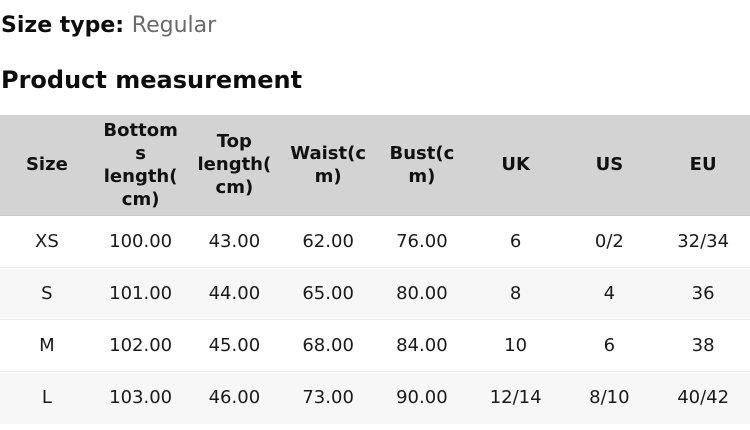 Image resolution: width=750 pixels, height=430 pixels. What do you see at coordinates (234, 242) in the screenshot?
I see `cell-top-length: 43.00` at bounding box center [234, 242].